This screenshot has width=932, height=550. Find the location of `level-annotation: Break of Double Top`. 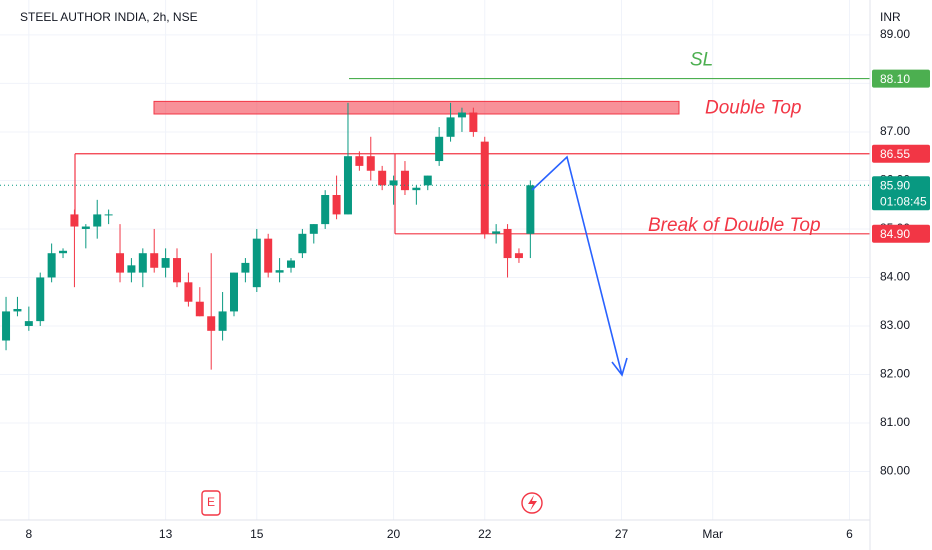

level-annotation: Break of Double Top is located at coordinates (734, 225).